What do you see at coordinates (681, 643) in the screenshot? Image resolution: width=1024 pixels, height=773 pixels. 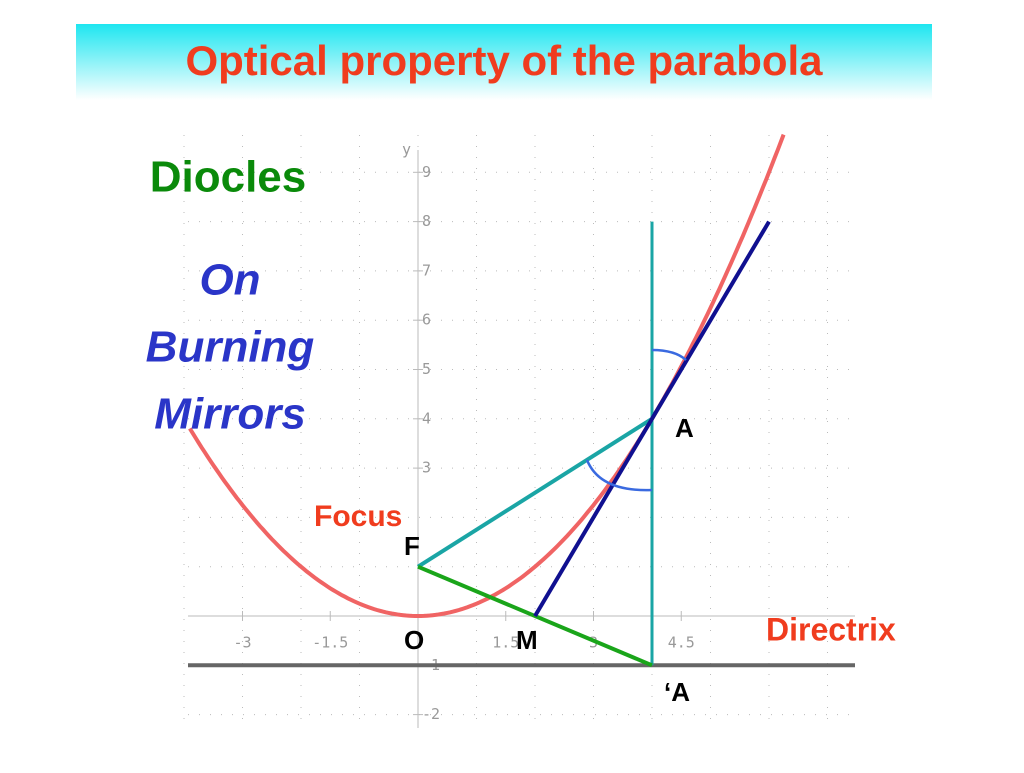 I see `x-tick-label: 4.5` at bounding box center [681, 643].